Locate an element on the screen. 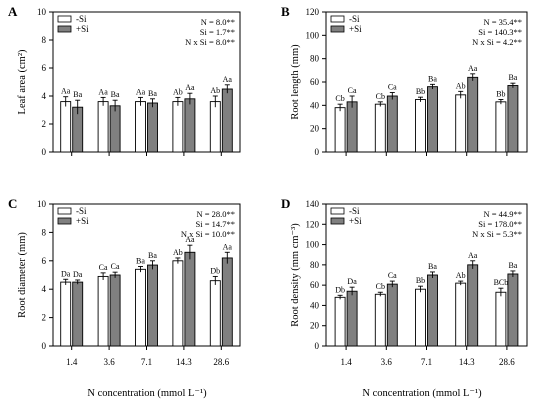 This screenshot has width=550, height=404. x-tick-label: 28.6 is located at coordinates (507, 362).